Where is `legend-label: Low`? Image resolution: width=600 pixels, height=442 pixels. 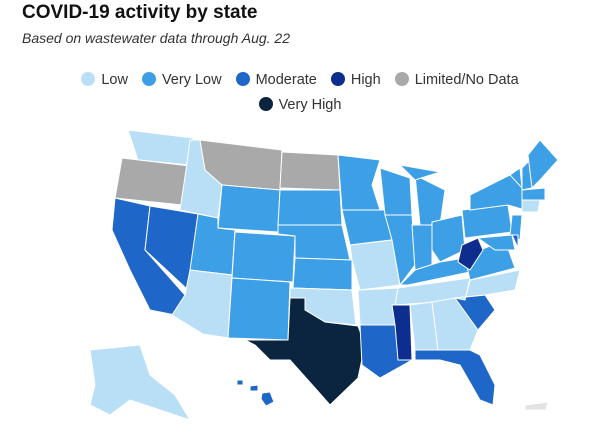
legend-label: Low is located at coordinates (114, 80).